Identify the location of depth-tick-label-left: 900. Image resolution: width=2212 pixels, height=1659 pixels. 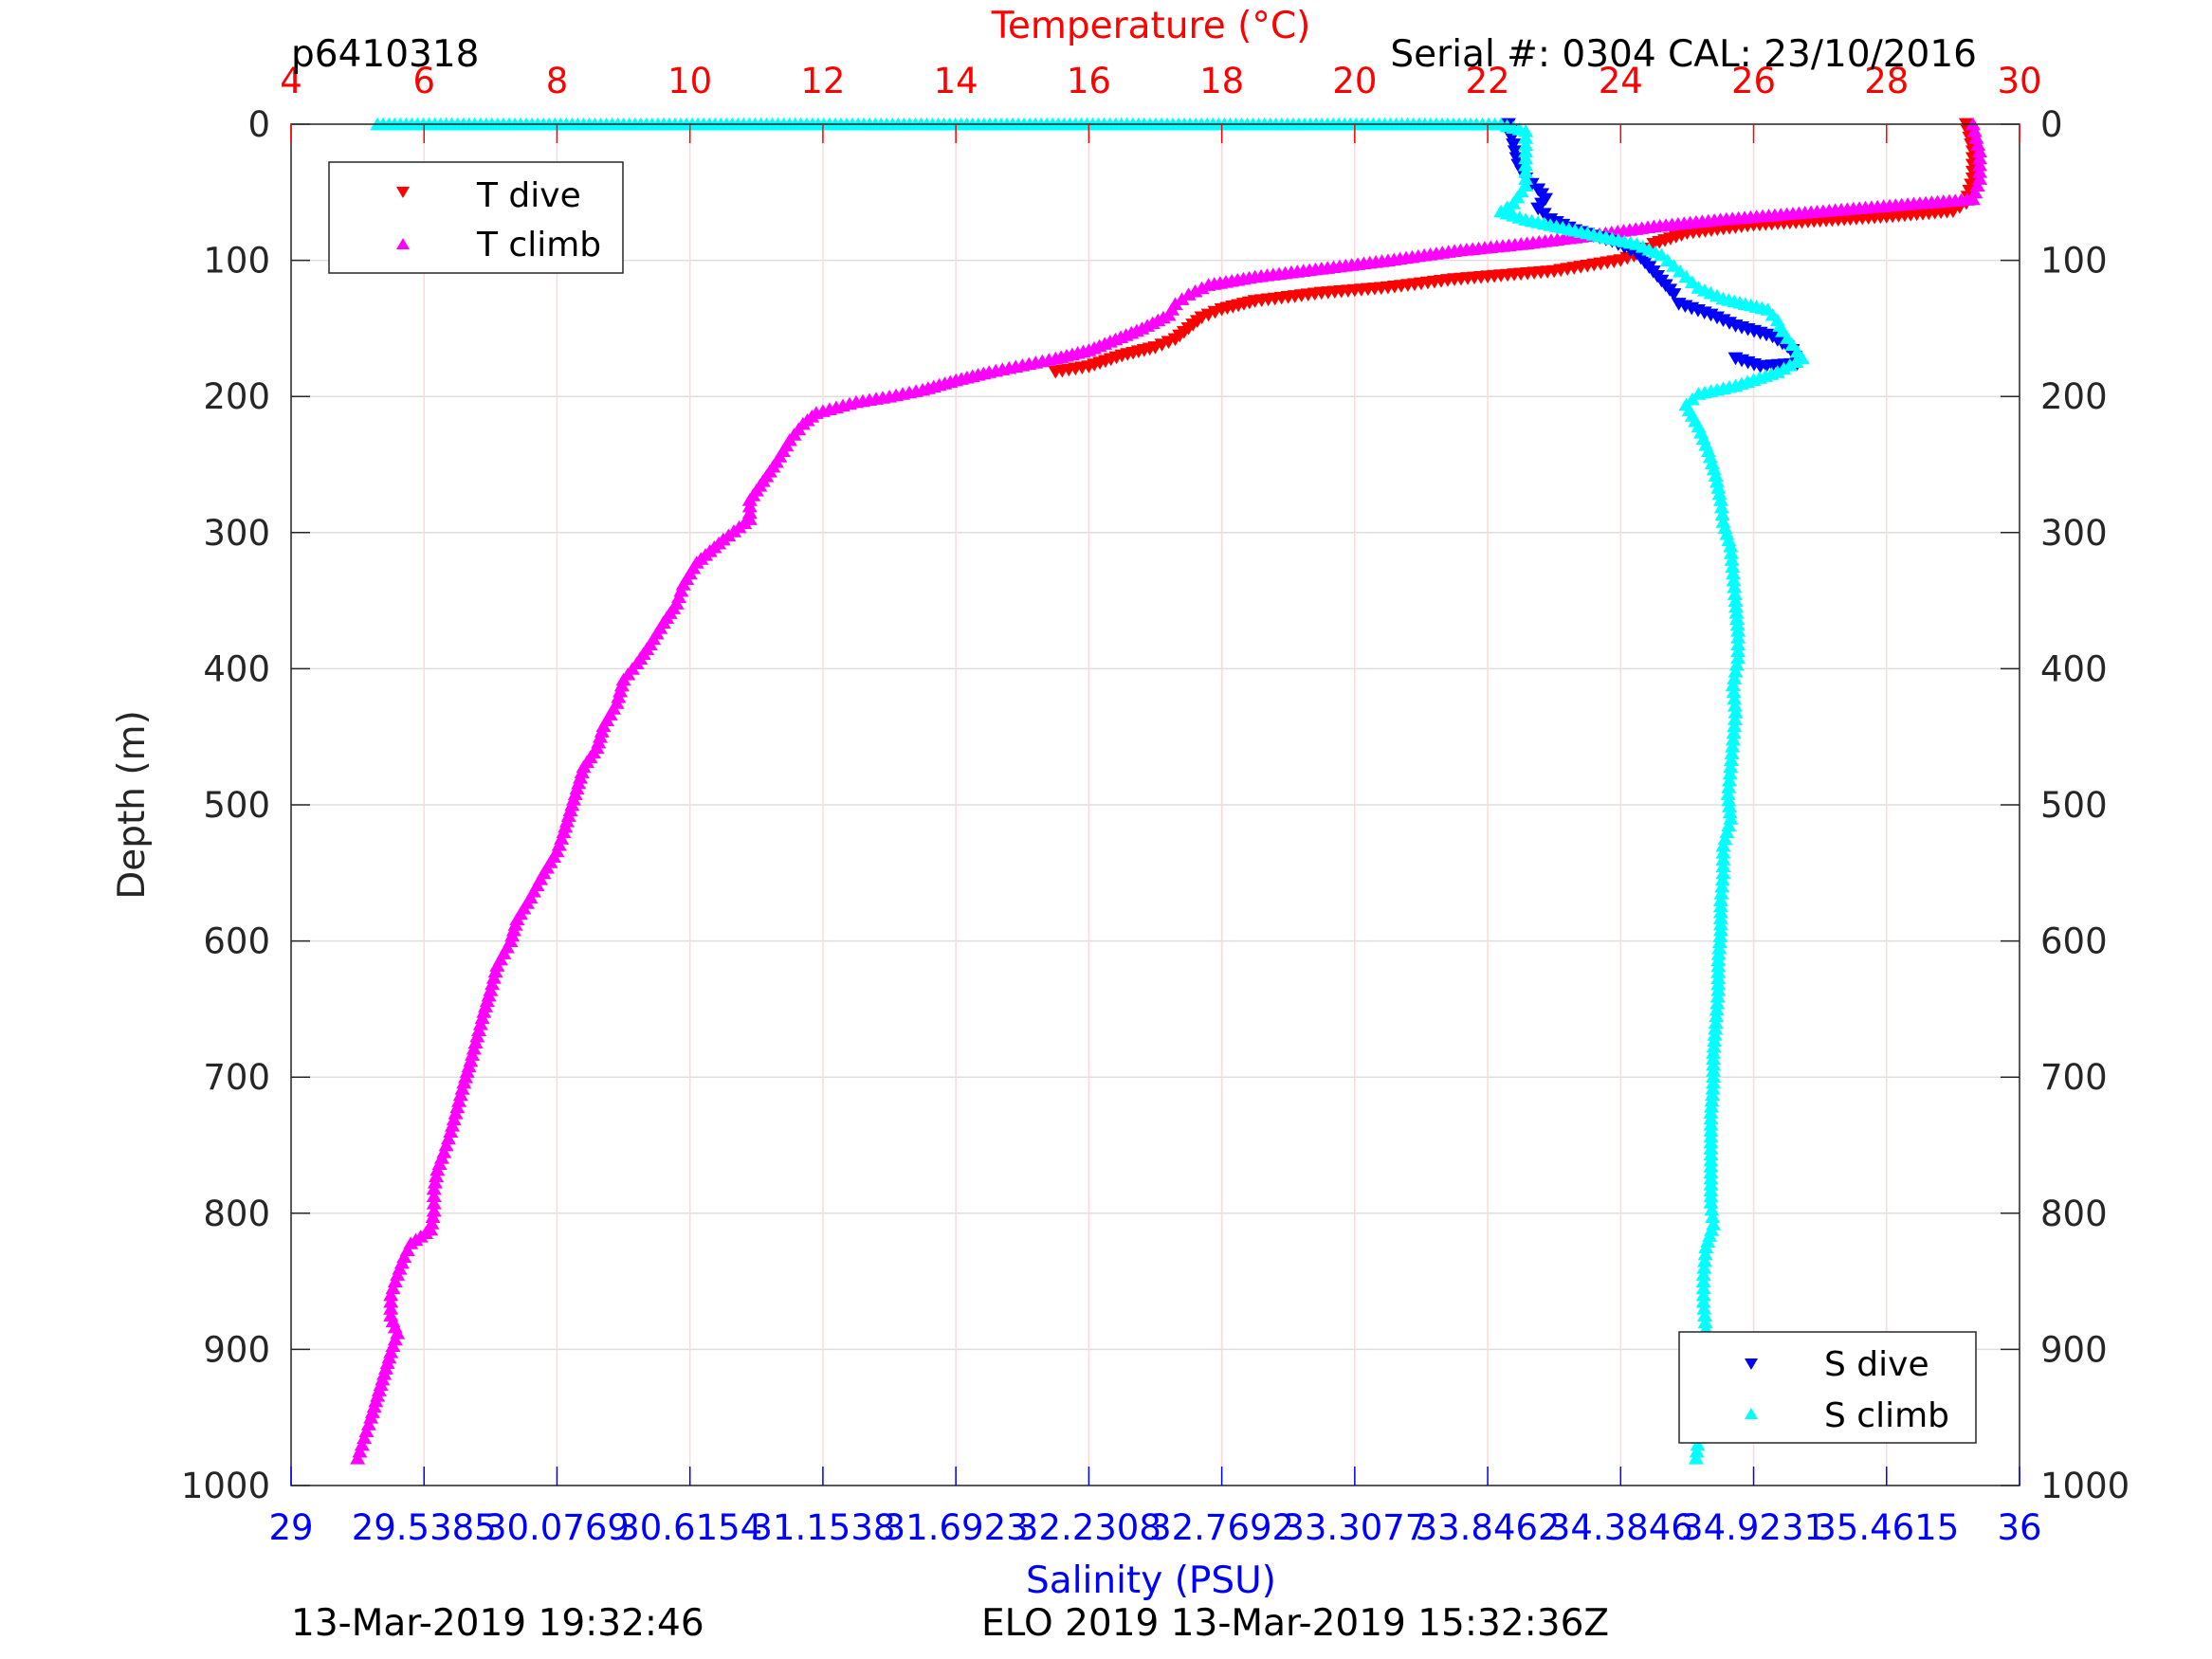
(236, 1349).